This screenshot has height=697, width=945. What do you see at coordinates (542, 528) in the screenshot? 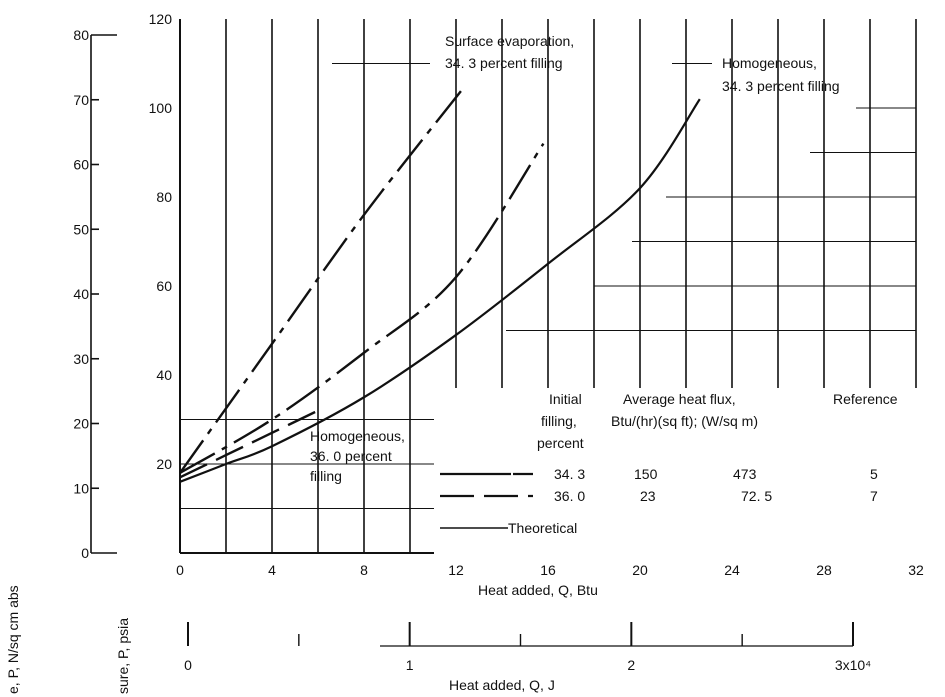
I see `legend-row3-label: Theoretical` at bounding box center [542, 528].